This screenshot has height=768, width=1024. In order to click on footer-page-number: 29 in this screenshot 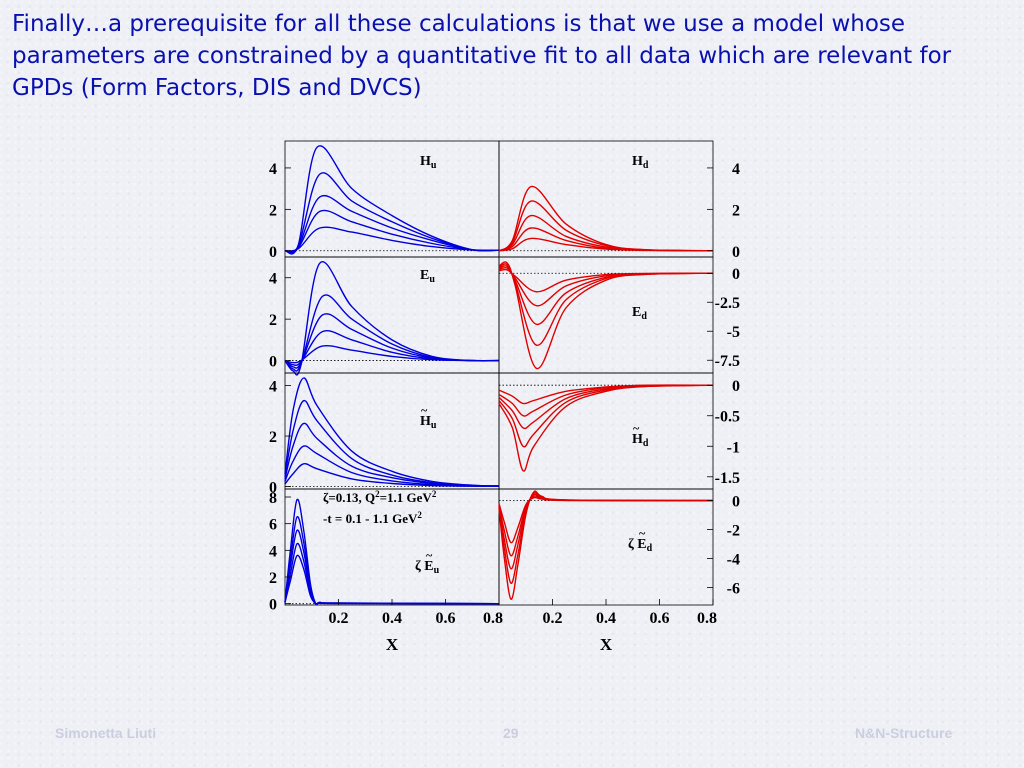, I will do `click(511, 733)`.